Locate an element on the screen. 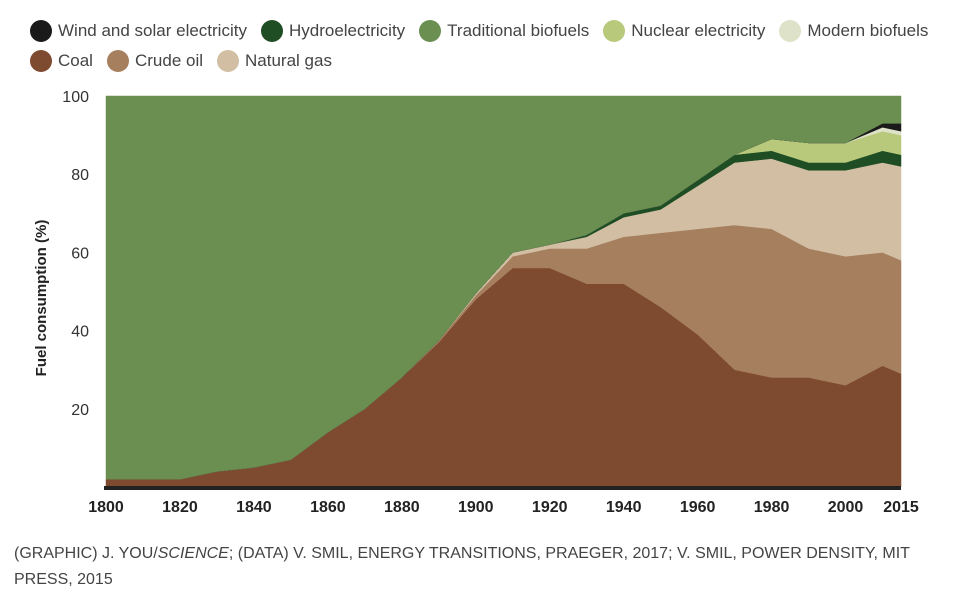 The width and height of the screenshot is (962, 597). x-tick-label: 1820 is located at coordinates (180, 507).